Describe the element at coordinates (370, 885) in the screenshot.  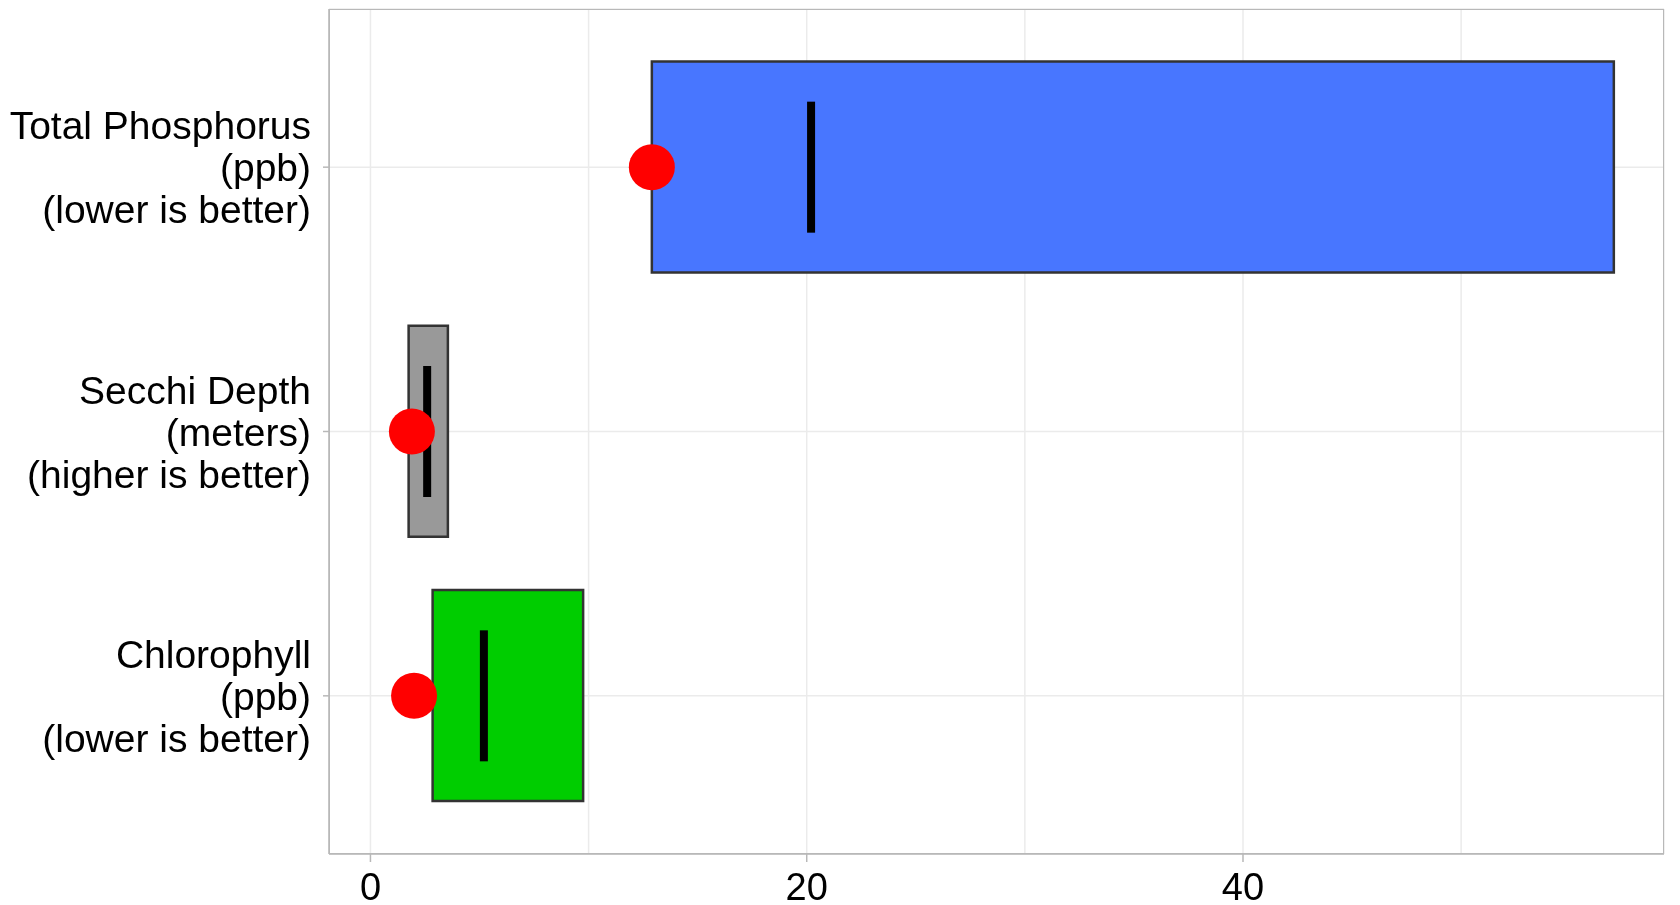
I see `x-tick-label: 0` at that location.